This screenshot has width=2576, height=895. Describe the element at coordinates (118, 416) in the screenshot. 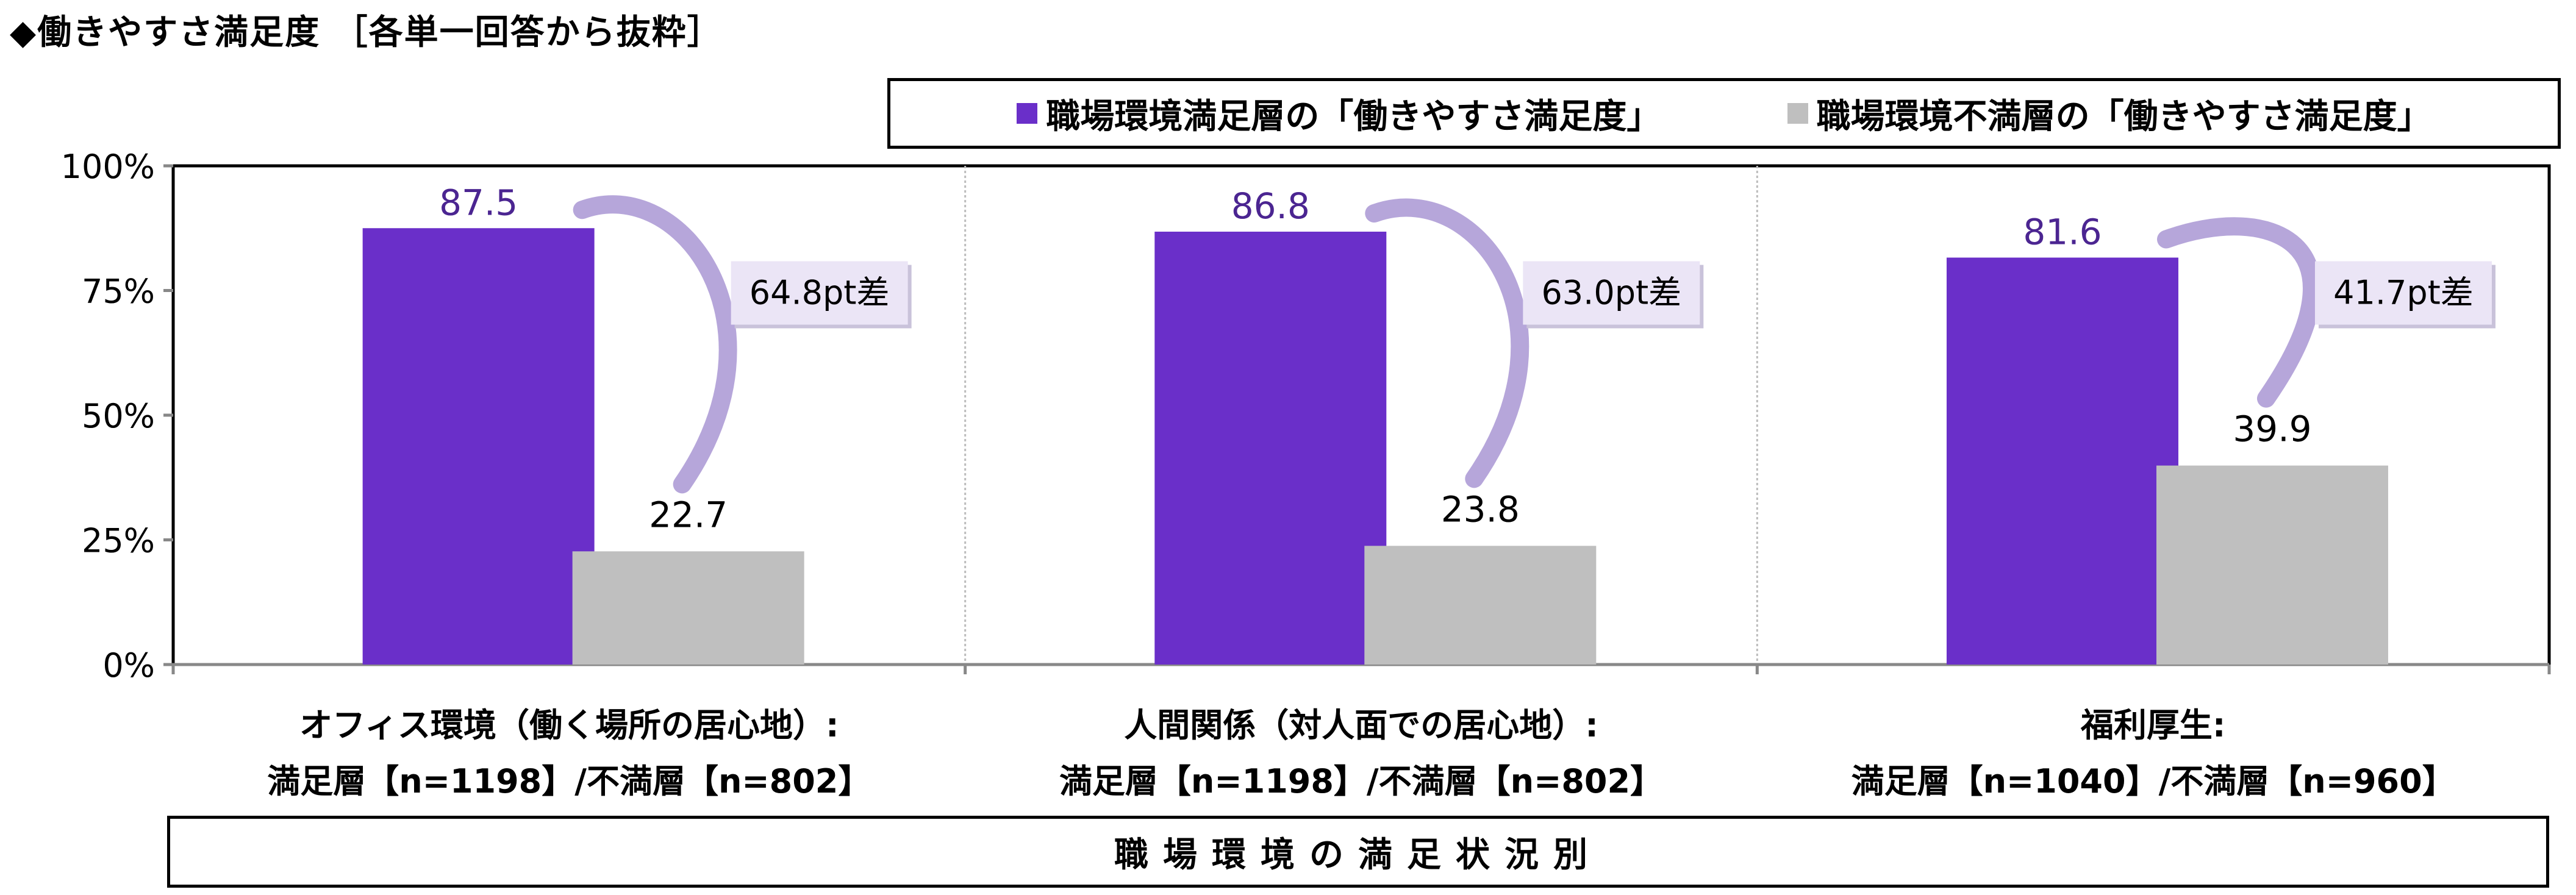

I see `y-tick-label: 50%` at that location.